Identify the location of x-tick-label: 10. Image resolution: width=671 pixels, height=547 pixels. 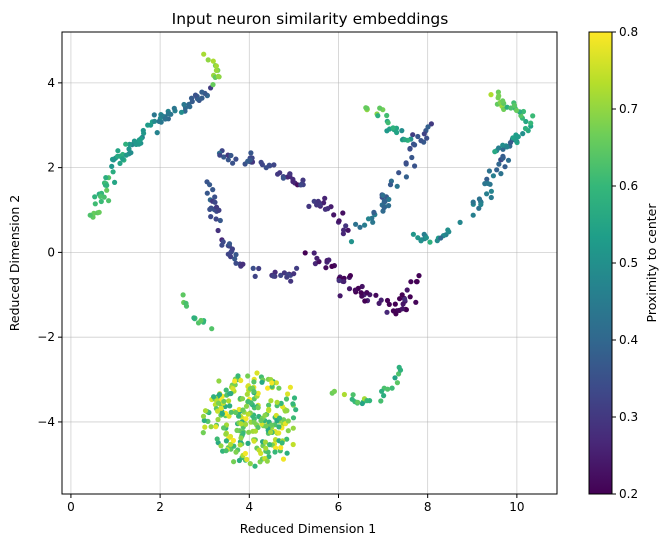
(516, 507).